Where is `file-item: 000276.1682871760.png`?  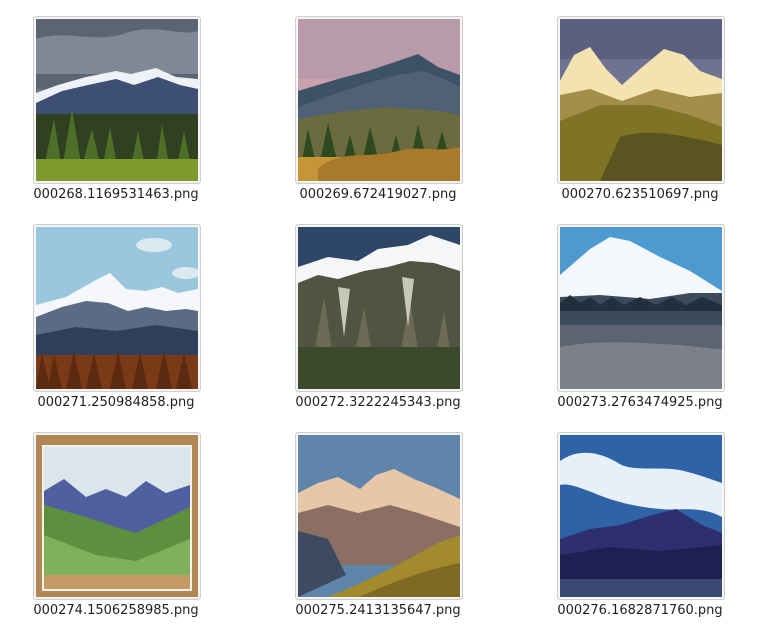 file-item: 000276.1682871760.png is located at coordinates (657, 532).